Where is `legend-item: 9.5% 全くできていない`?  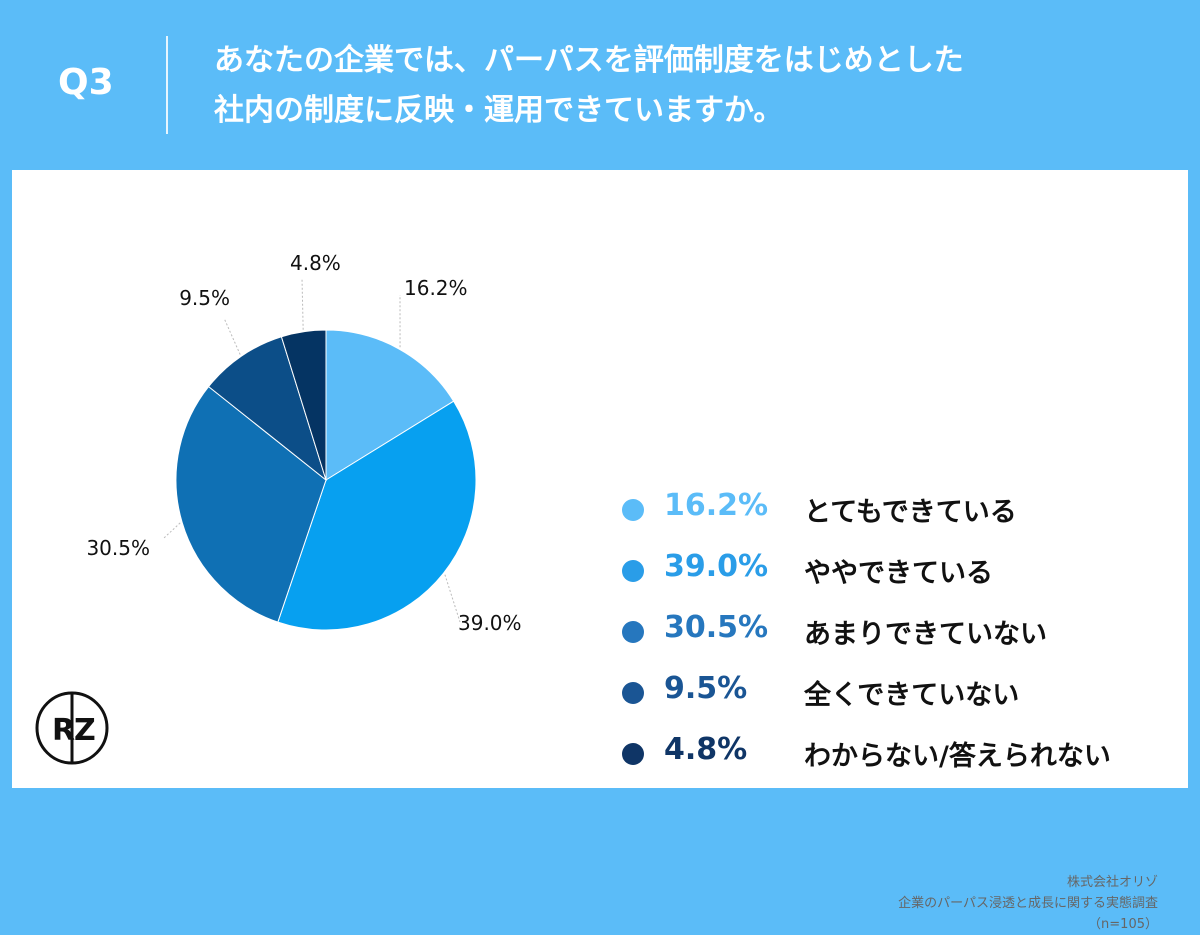 legend-item: 9.5% 全くできていない is located at coordinates (902, 701).